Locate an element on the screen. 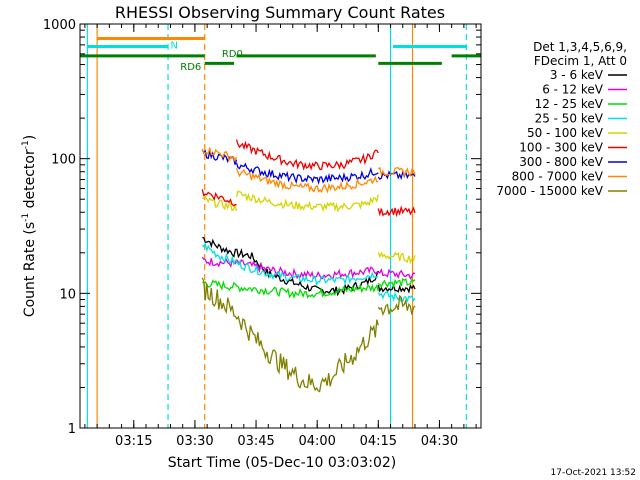 This screenshot has width=640, height=480. series-6to12keV is located at coordinates (308, 268).